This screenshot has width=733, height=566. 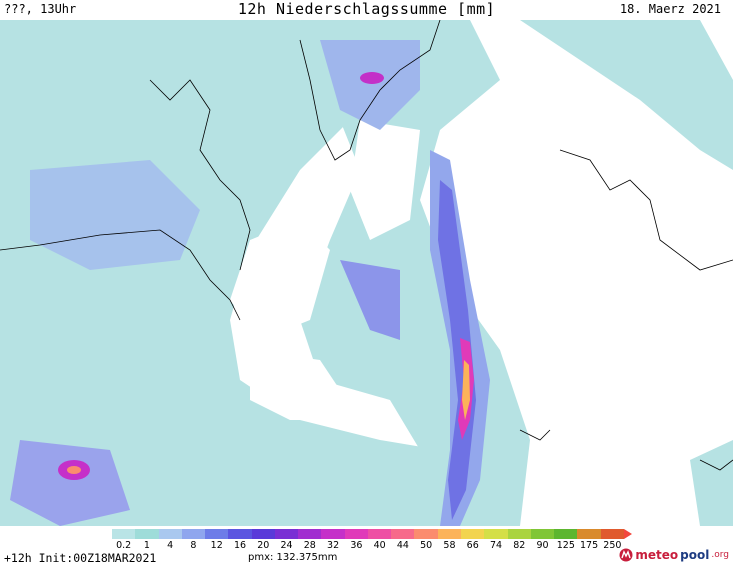 I want to click on scale-label: 36, so click(x=356, y=545).